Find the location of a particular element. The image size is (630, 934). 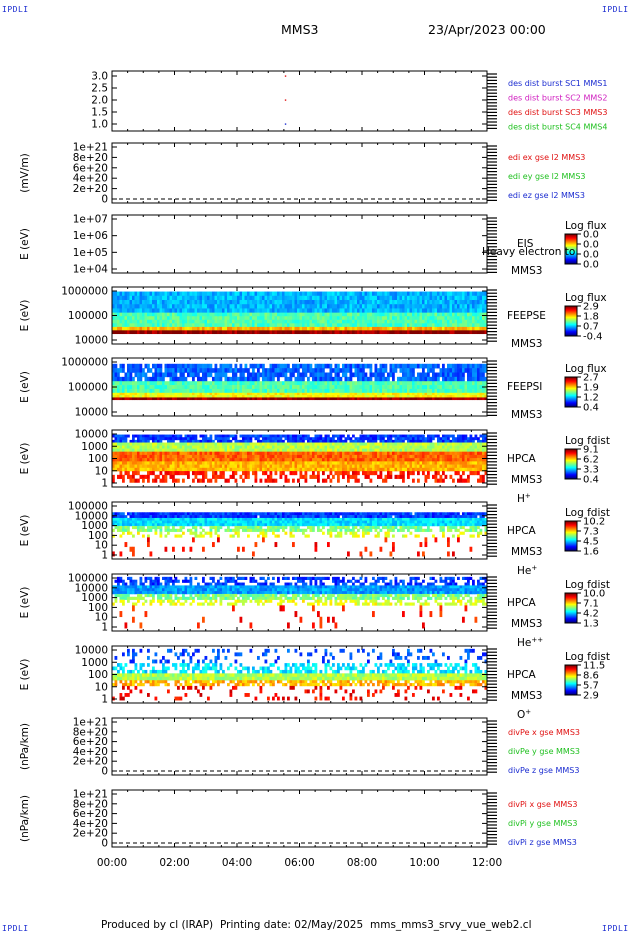

y-tick-label: 10000 is located at coordinates (91, 413).